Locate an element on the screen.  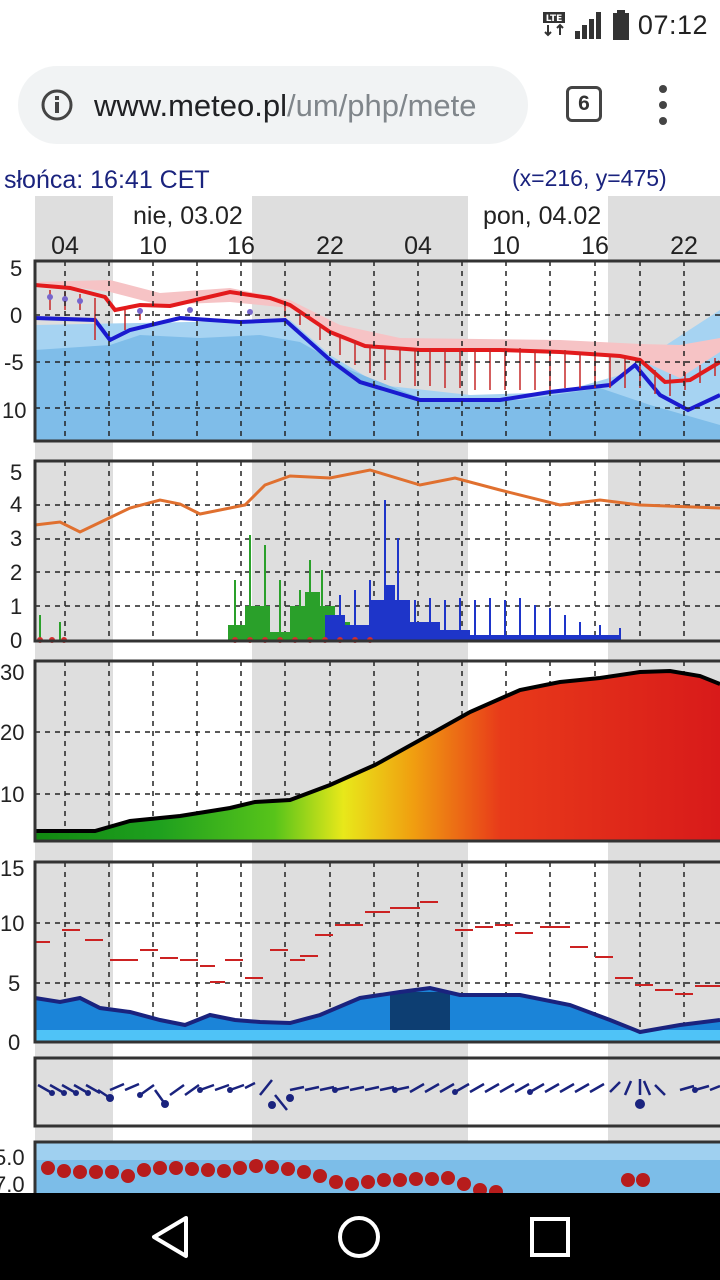
temp-tick: 10 is located at coordinates (14, 410).